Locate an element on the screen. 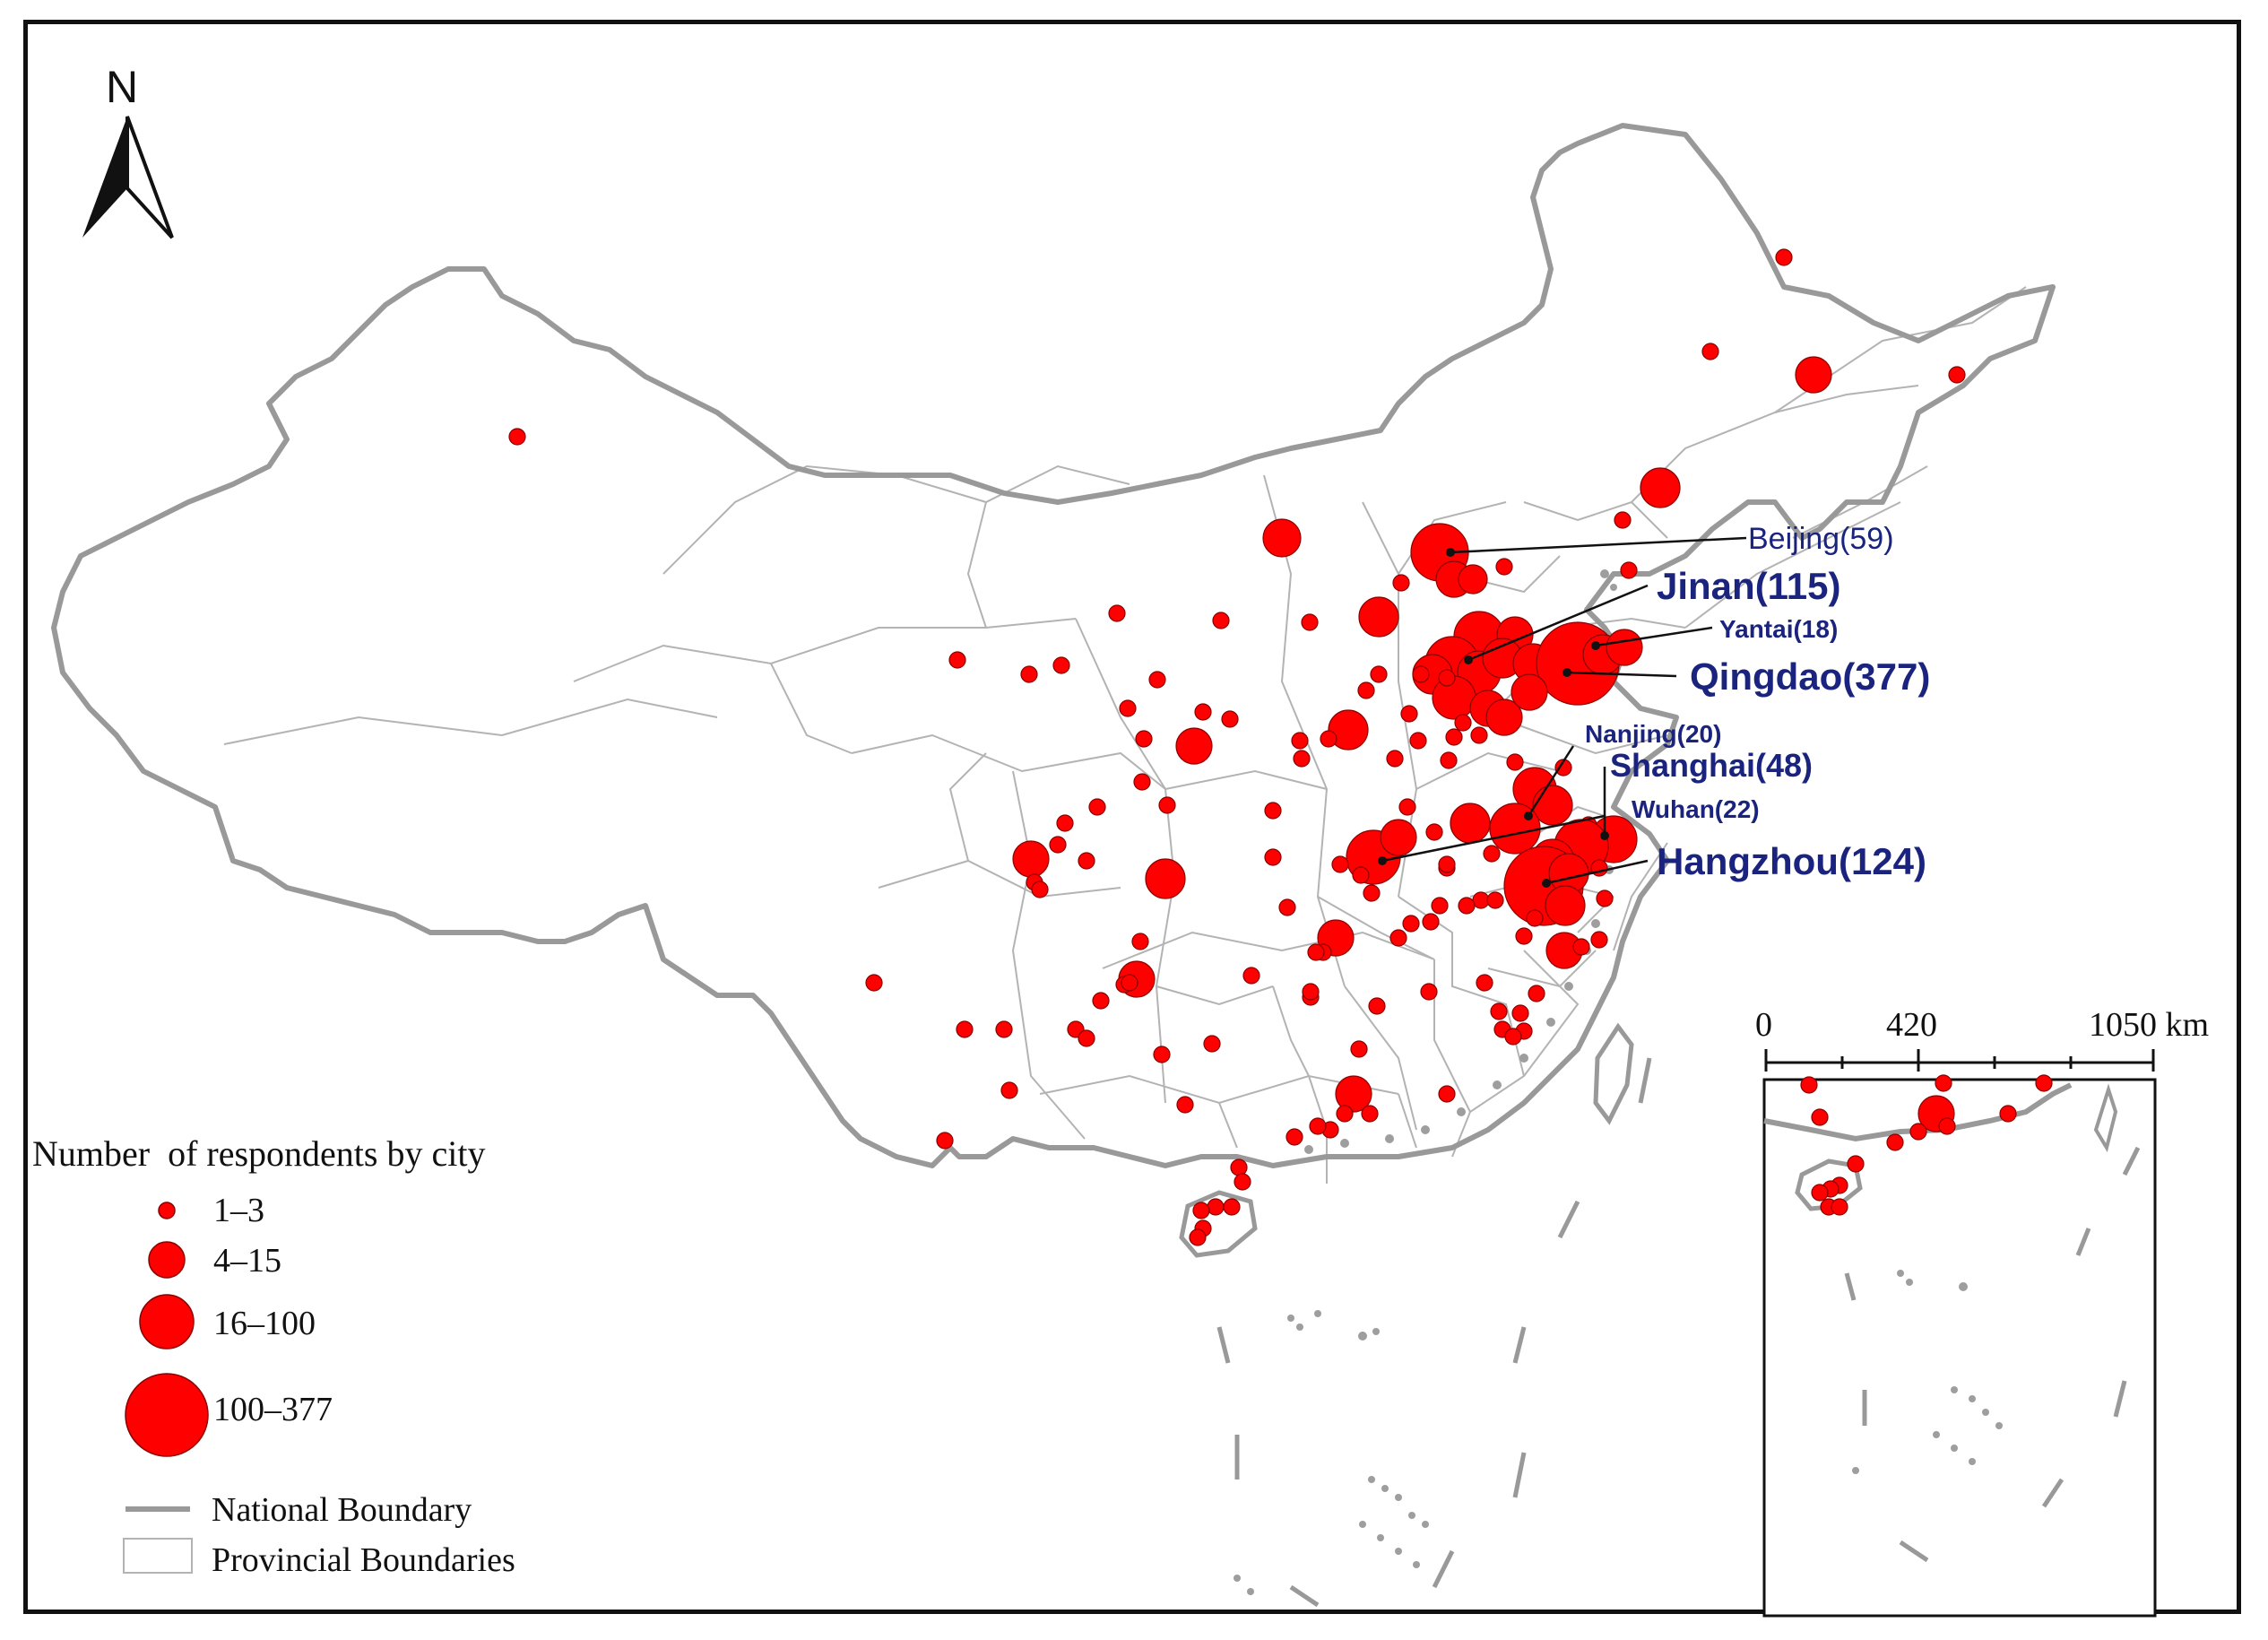  legend-class-4-15: 4–15 is located at coordinates (247, 1261).